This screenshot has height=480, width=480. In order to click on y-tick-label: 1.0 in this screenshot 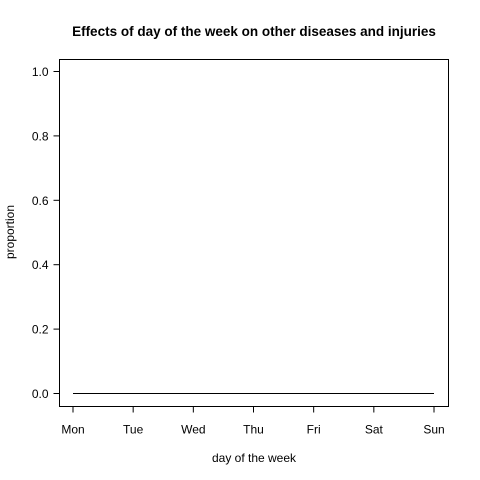, I will do `click(40, 72)`.